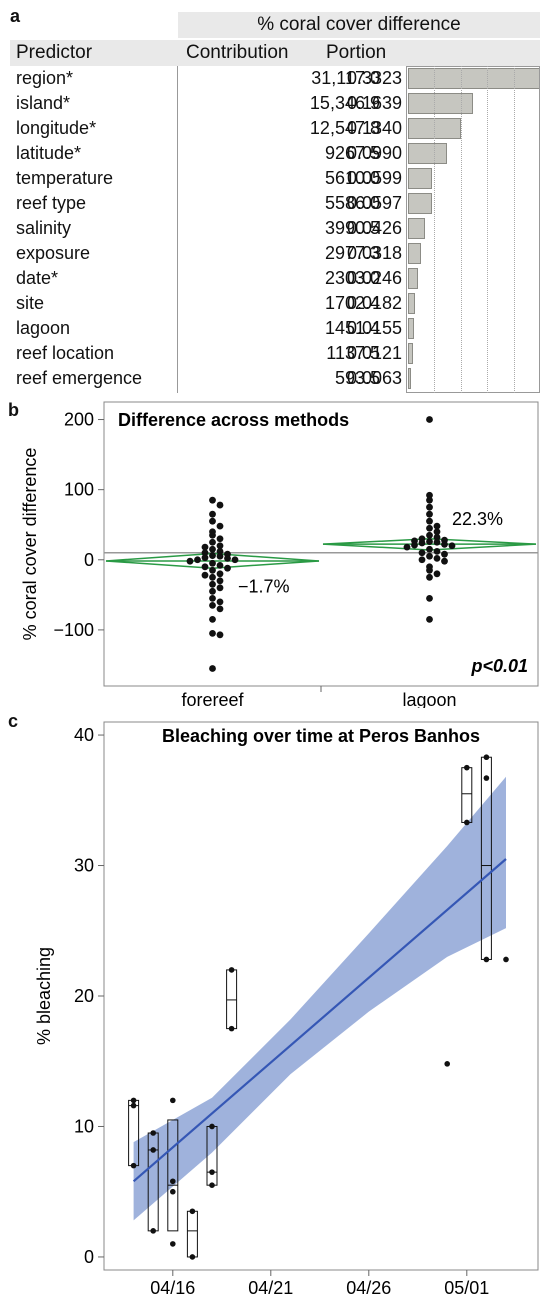 The image size is (550, 1300). I want to click on x-tick-label: 05/01, so click(466, 1288).